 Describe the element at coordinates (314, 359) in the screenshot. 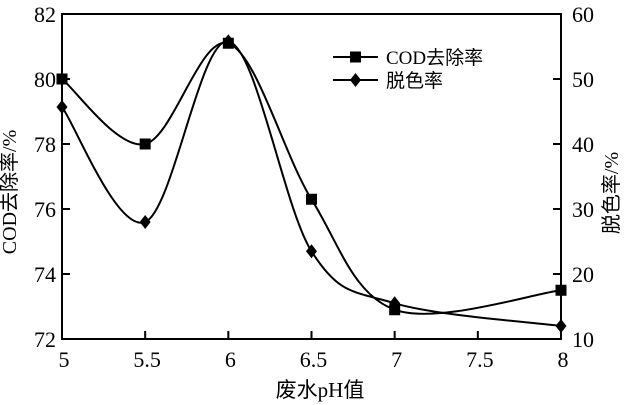

I see `x-tick-label: 6.5` at that location.